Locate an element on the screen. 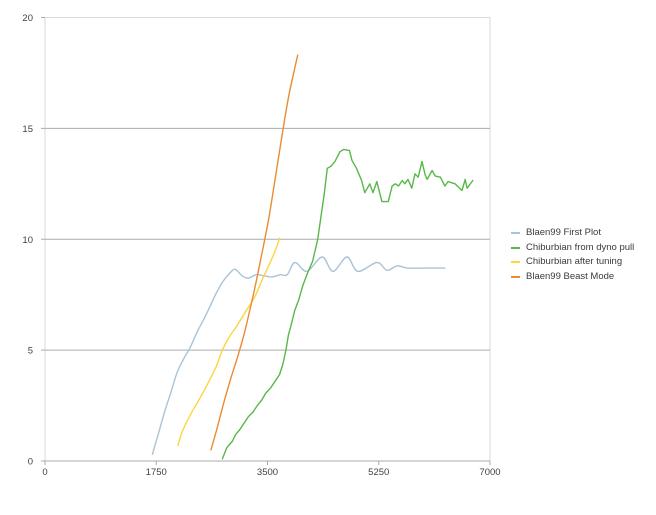  x-tick-label-5250: 5250 is located at coordinates (378, 472).